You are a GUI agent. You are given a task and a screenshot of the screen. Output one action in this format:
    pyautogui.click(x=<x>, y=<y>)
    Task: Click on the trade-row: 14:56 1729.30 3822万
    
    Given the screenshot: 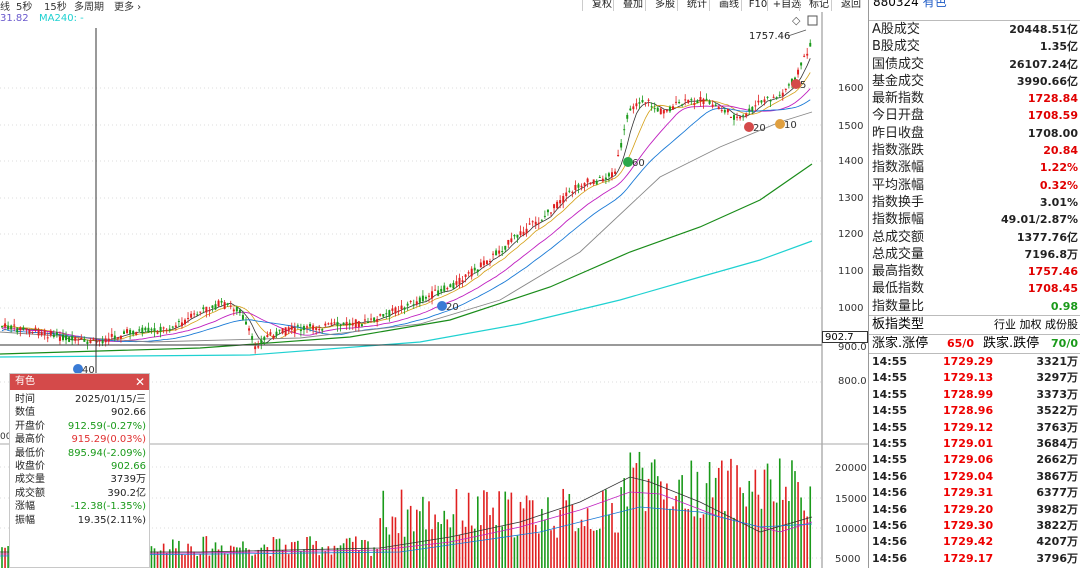 What is the action you would take?
    pyautogui.click(x=974, y=526)
    